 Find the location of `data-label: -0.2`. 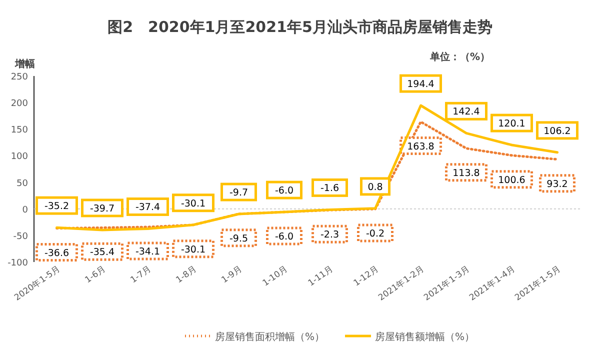

data-label: -0.2 is located at coordinates (375, 234).